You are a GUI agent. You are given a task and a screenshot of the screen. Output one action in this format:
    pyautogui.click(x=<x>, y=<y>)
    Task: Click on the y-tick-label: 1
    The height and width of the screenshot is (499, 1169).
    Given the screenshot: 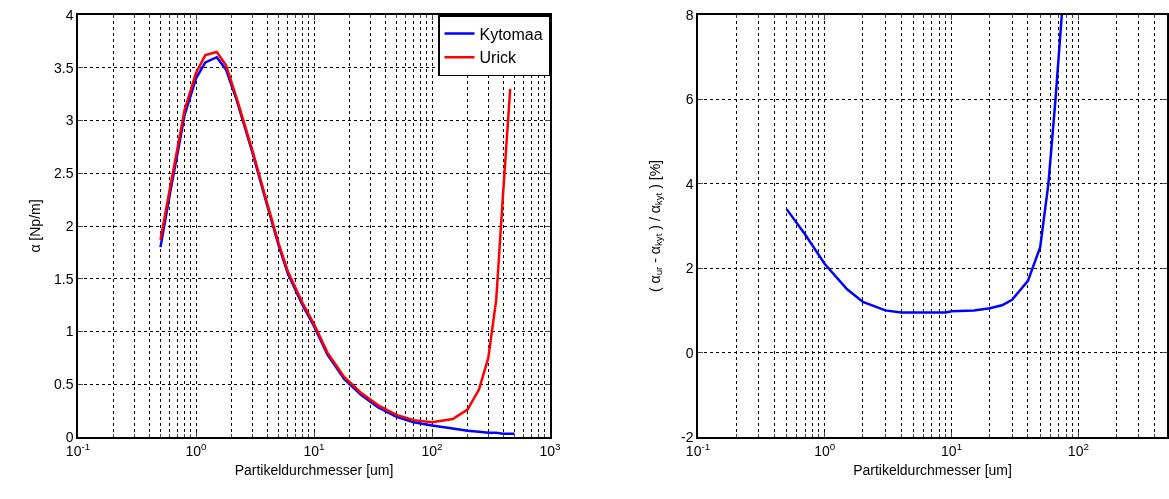 What is the action you would take?
    pyautogui.click(x=69, y=331)
    